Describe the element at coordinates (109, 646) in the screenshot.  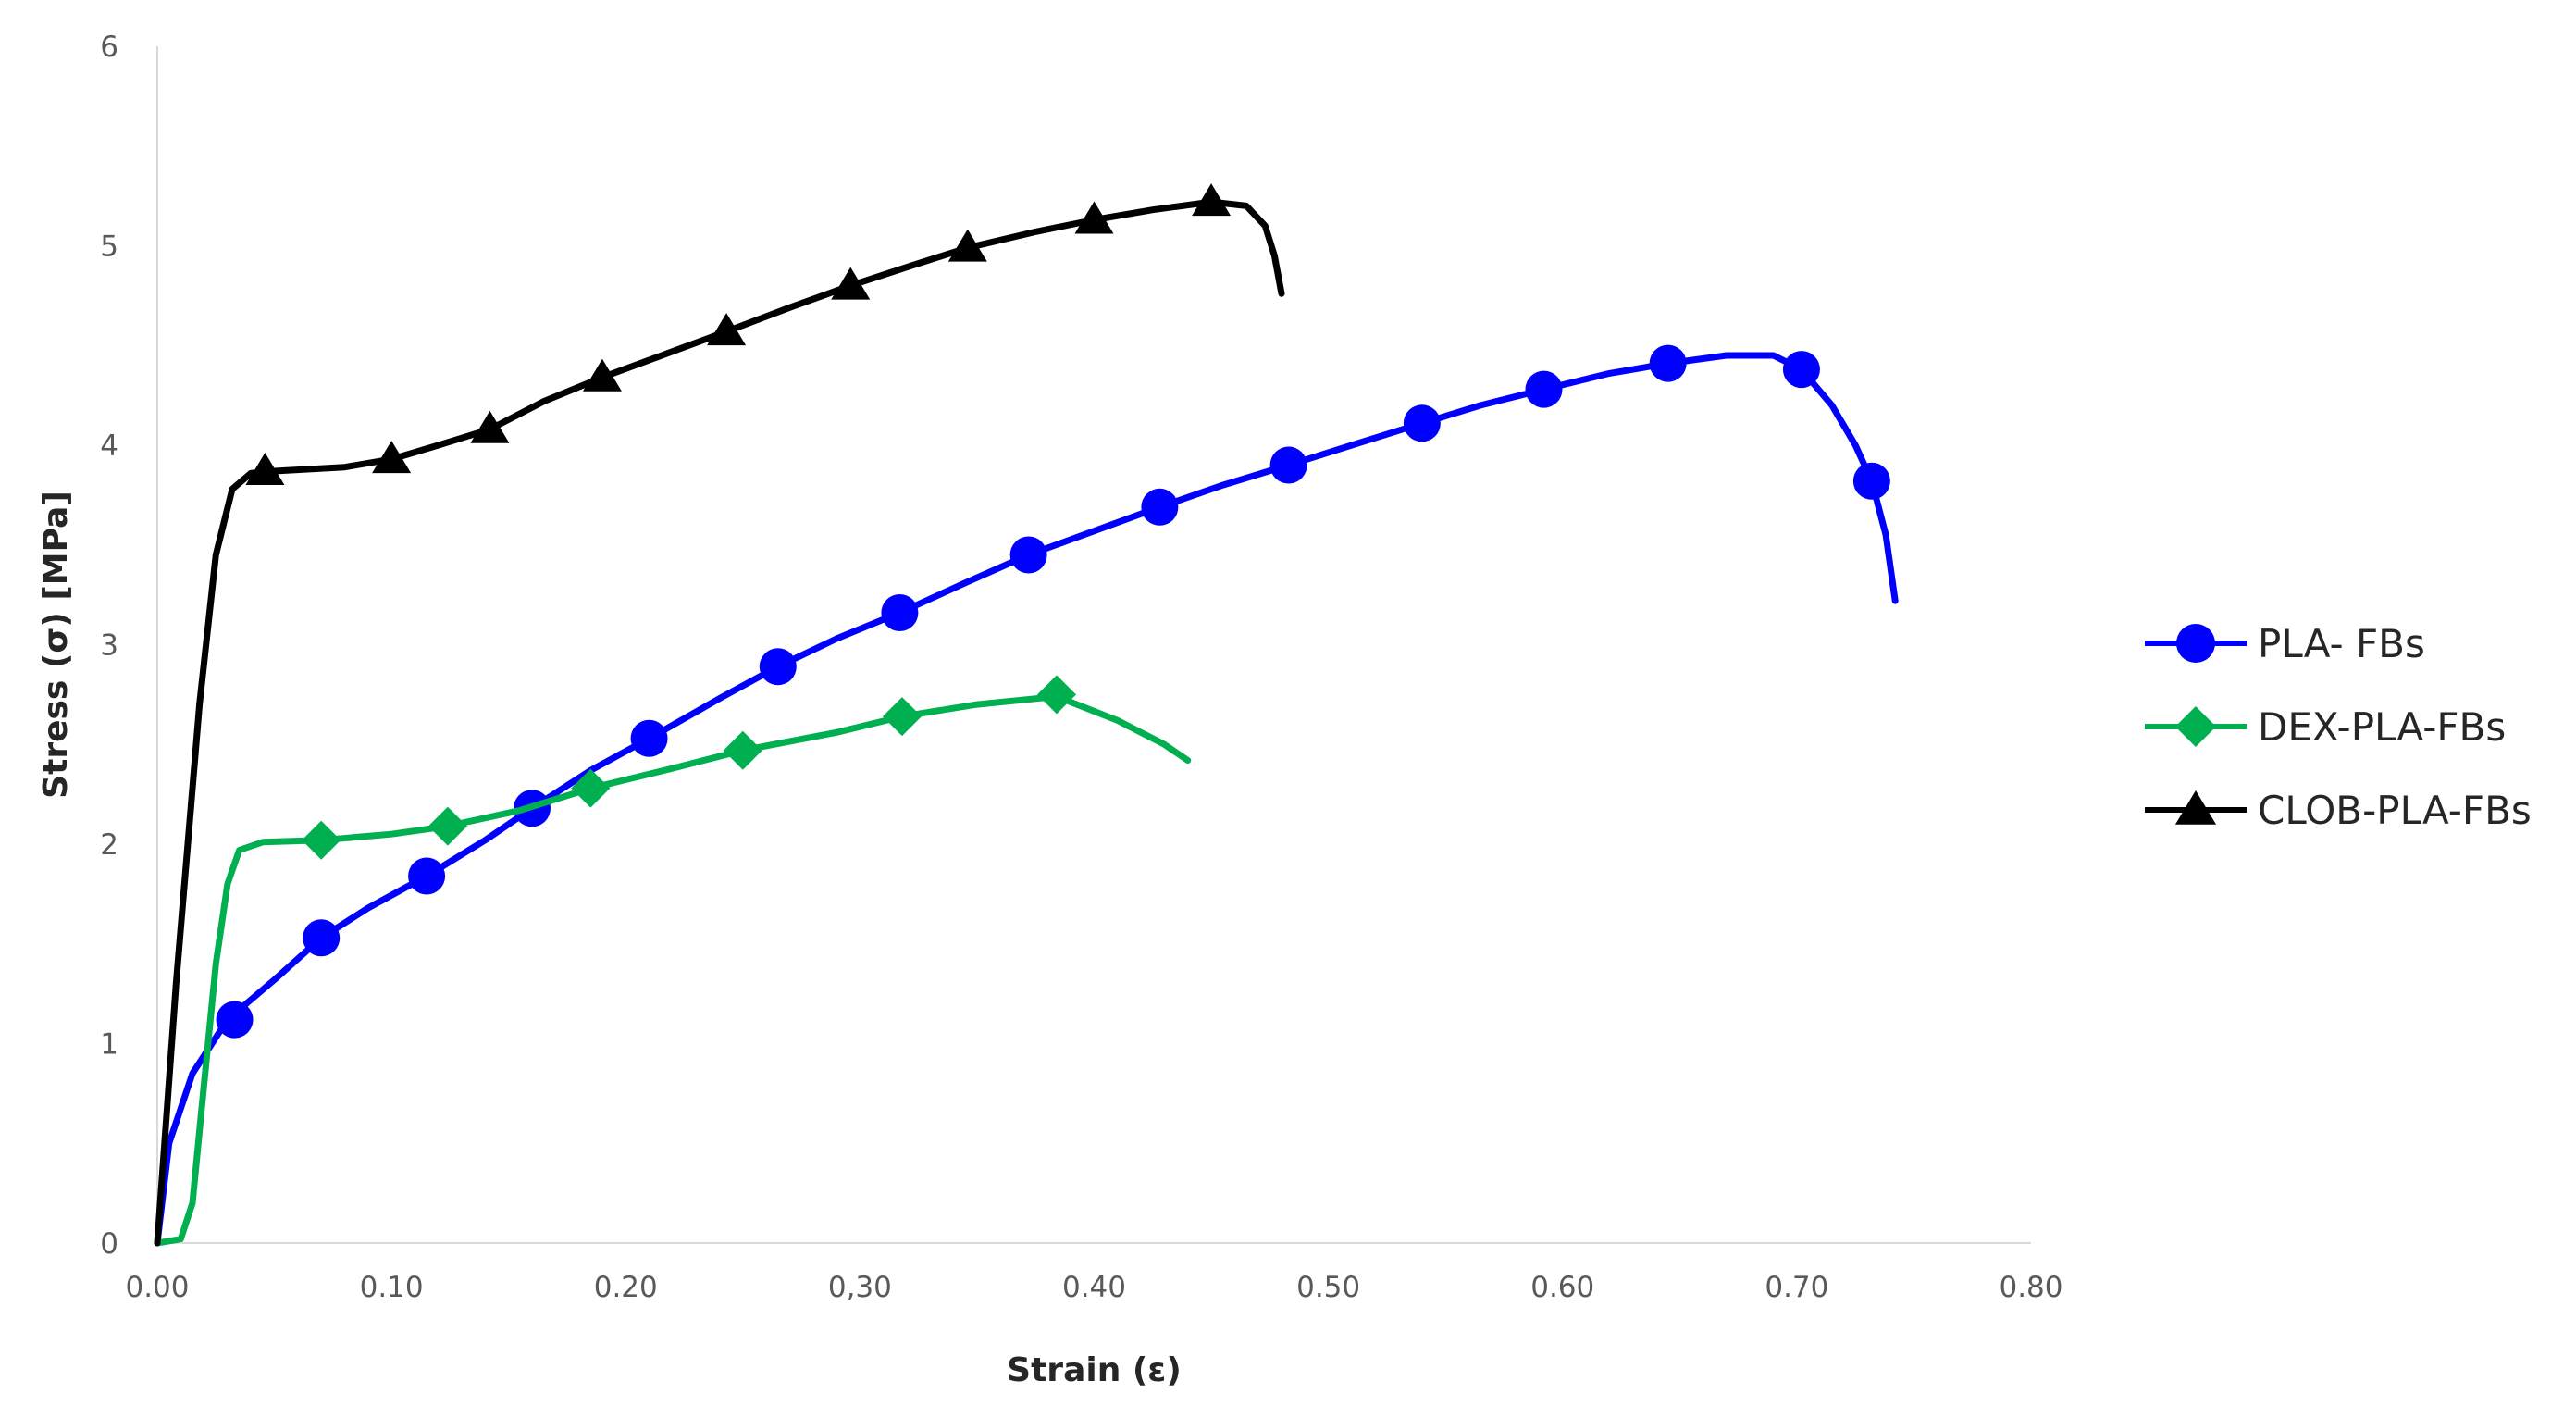
I see `y-tick-label: 3` at that location.